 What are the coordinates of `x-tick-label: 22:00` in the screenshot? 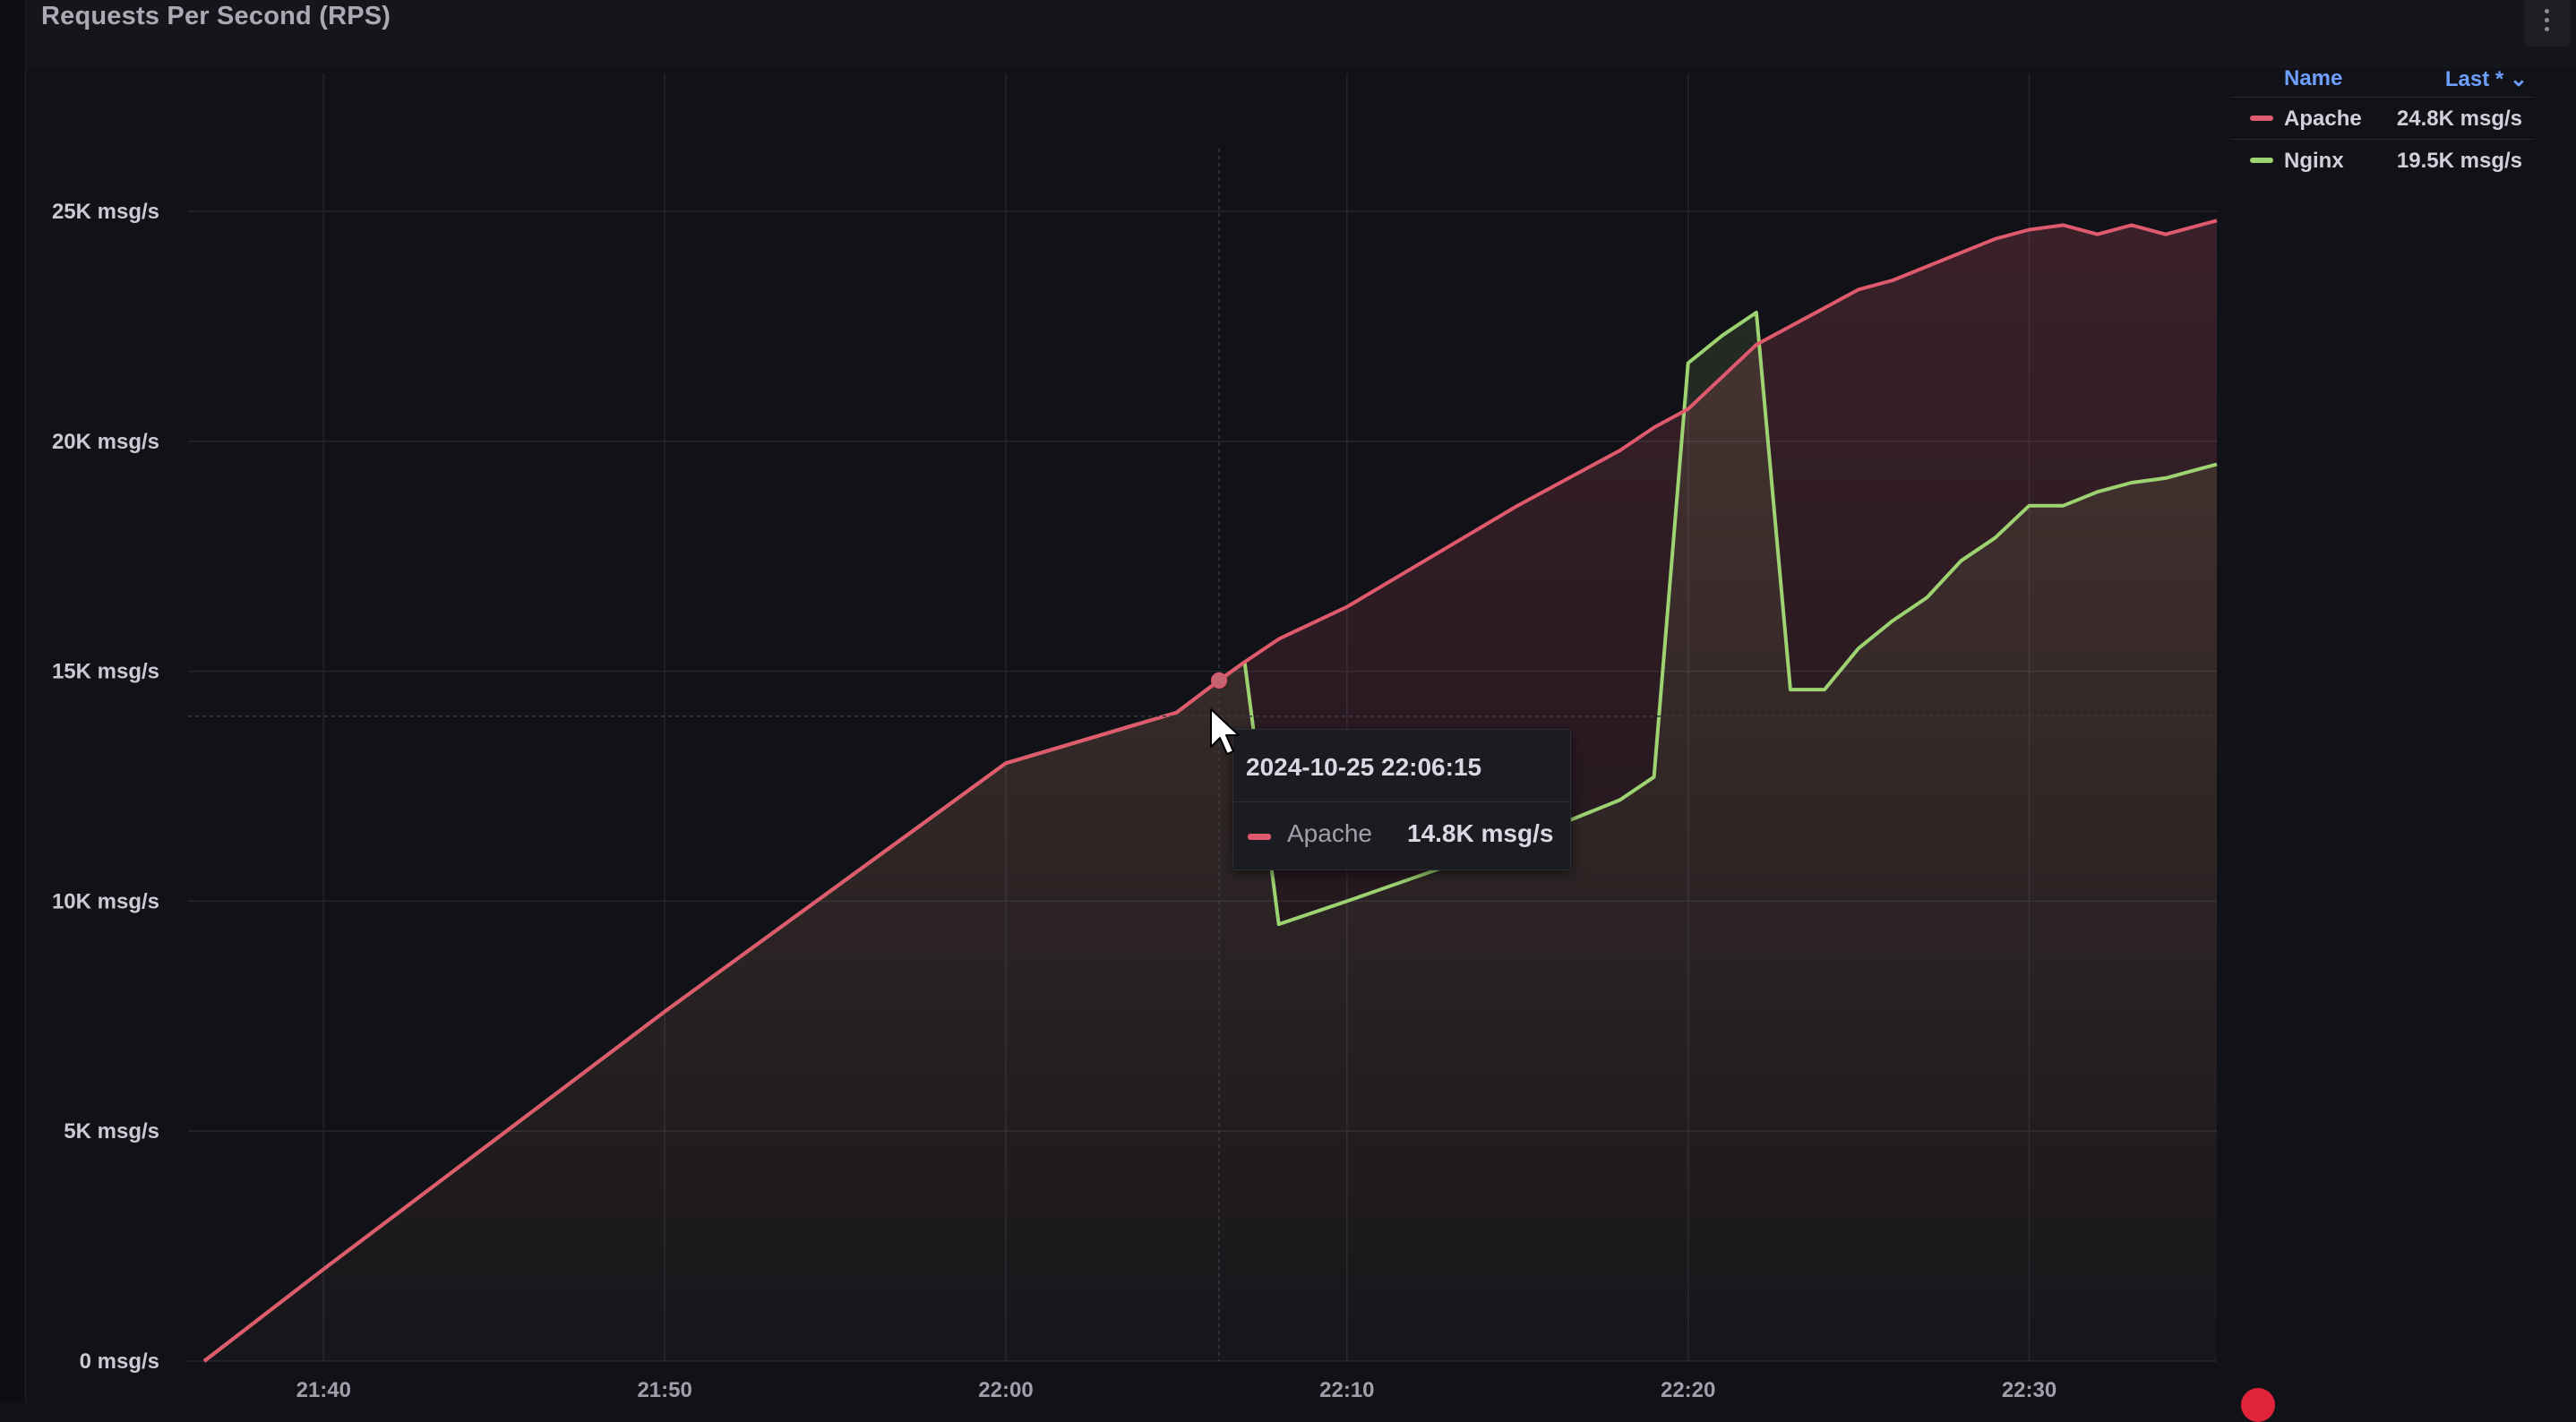 It's located at (1005, 1390).